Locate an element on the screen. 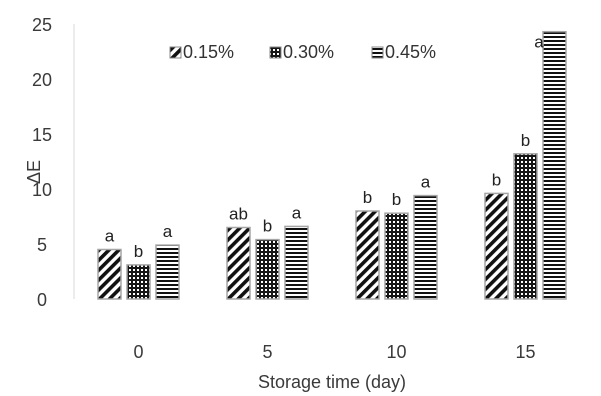 The width and height of the screenshot is (601, 396). legend-swatch-horizontal is located at coordinates (377, 52).